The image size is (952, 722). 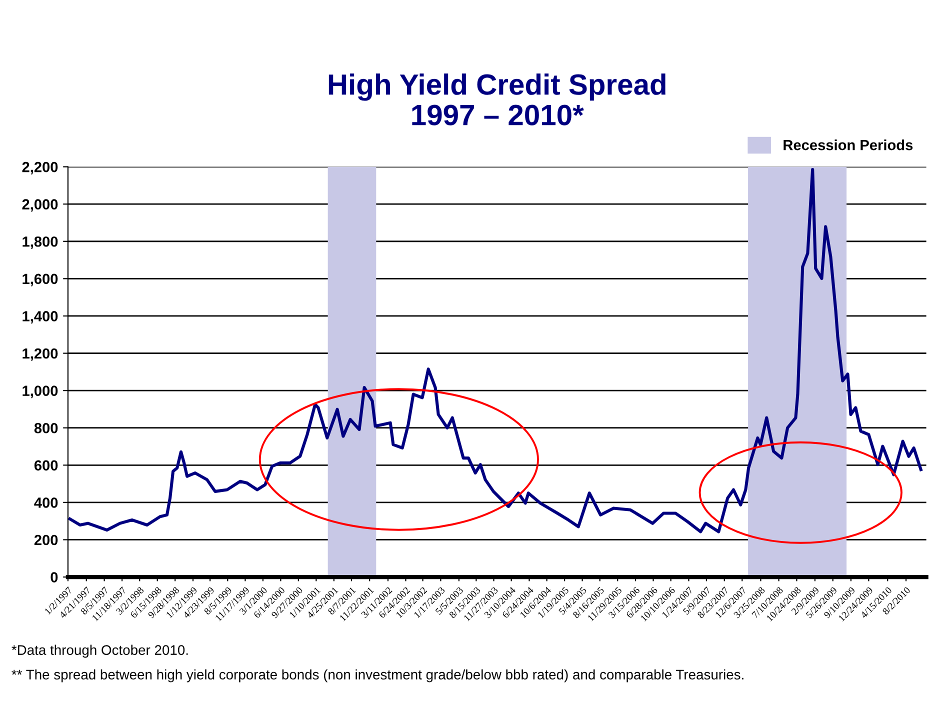 I want to click on y-tick-label: 2,200, so click(x=40, y=168).